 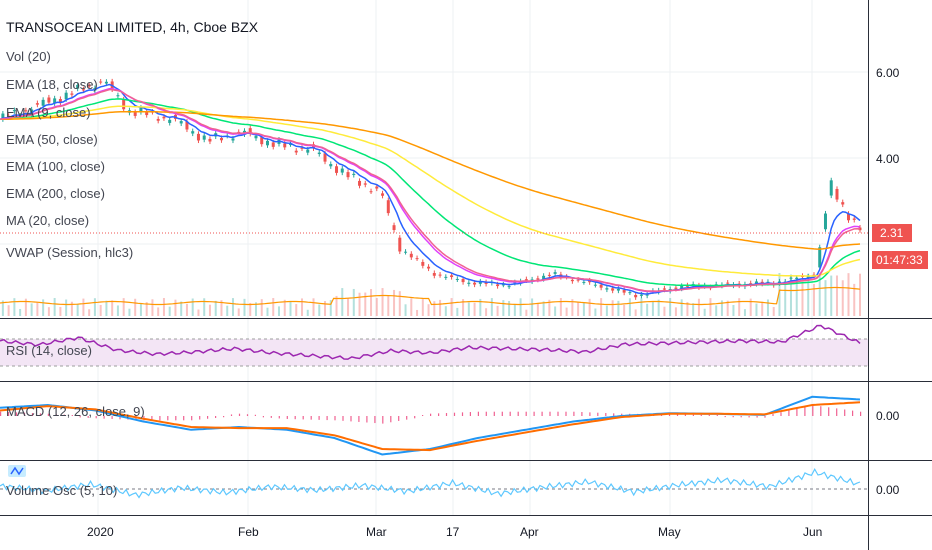 I want to click on legend-ma20: MA (20, close), so click(x=47, y=220).